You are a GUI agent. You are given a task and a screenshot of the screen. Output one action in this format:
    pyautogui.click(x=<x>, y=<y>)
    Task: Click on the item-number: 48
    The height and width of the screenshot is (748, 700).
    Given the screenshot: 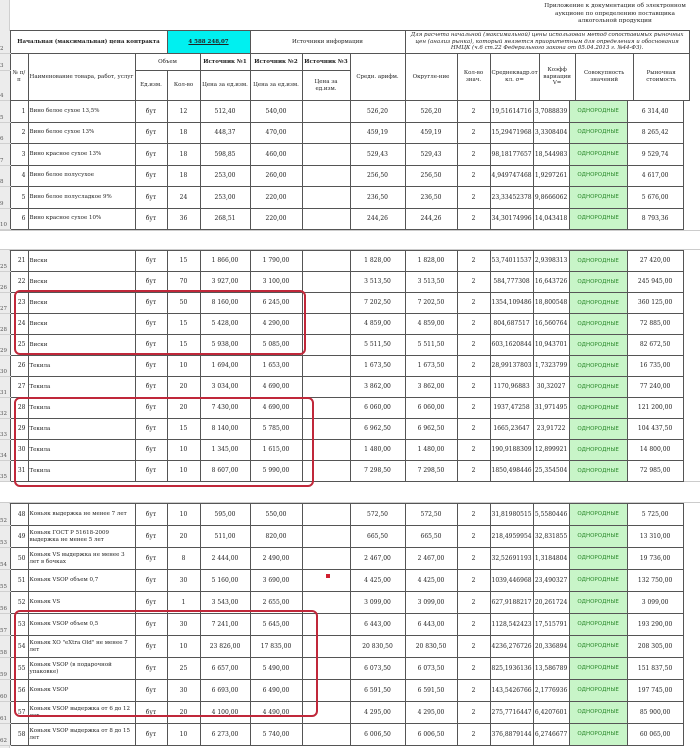 What is the action you would take?
    pyautogui.click(x=19, y=514)
    